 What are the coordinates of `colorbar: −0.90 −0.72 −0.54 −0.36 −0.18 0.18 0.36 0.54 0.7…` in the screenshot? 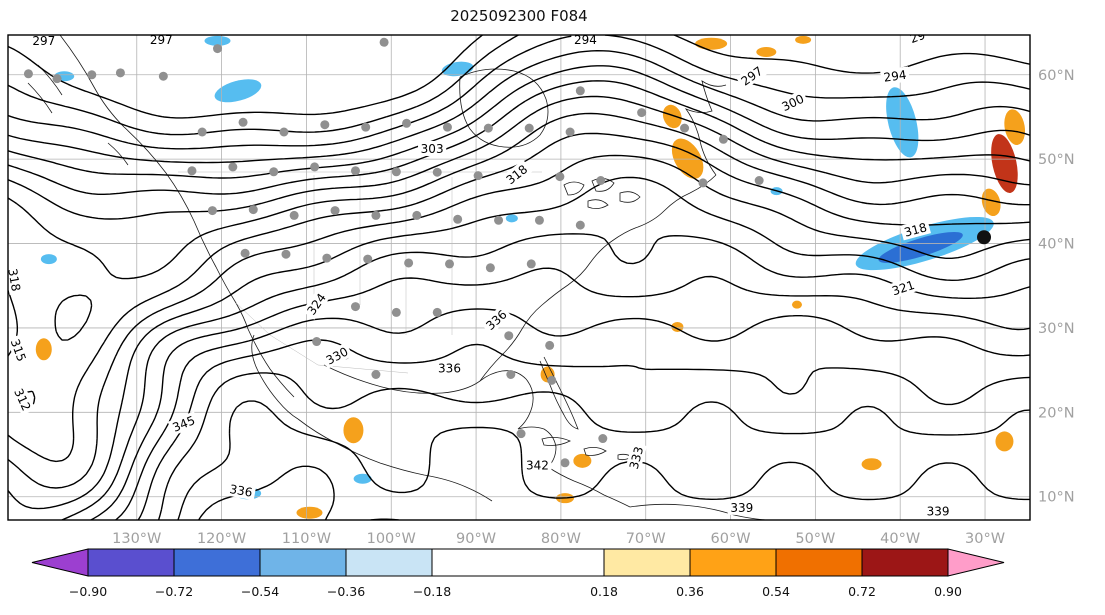 It's located at (518, 573).